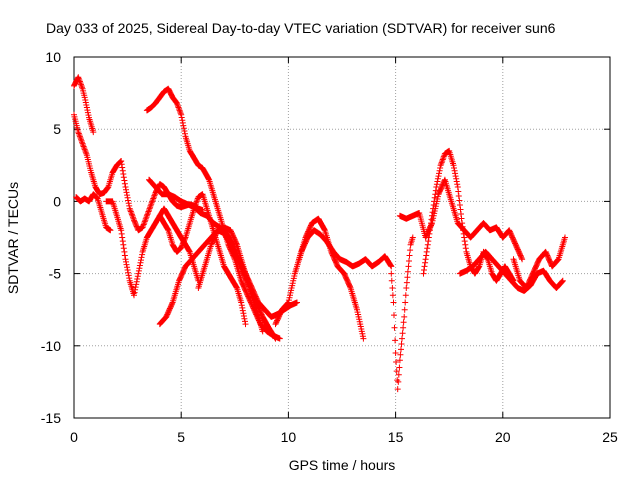 This screenshot has width=640, height=480. I want to click on x-tick-label: 15, so click(396, 437).